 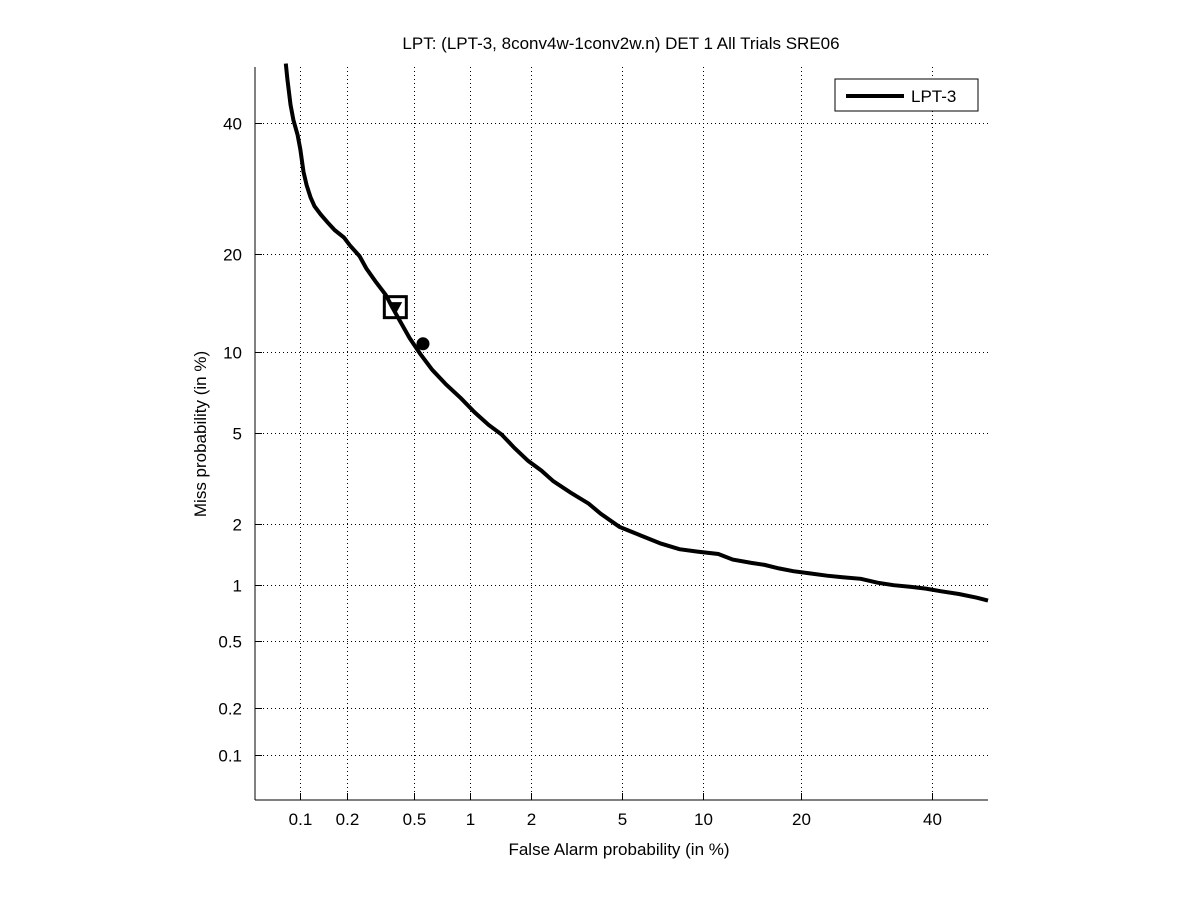 I want to click on y-ticks: 0.1 0.2 0.5 1 2 5 10 20 40, so click(x=240, y=440).